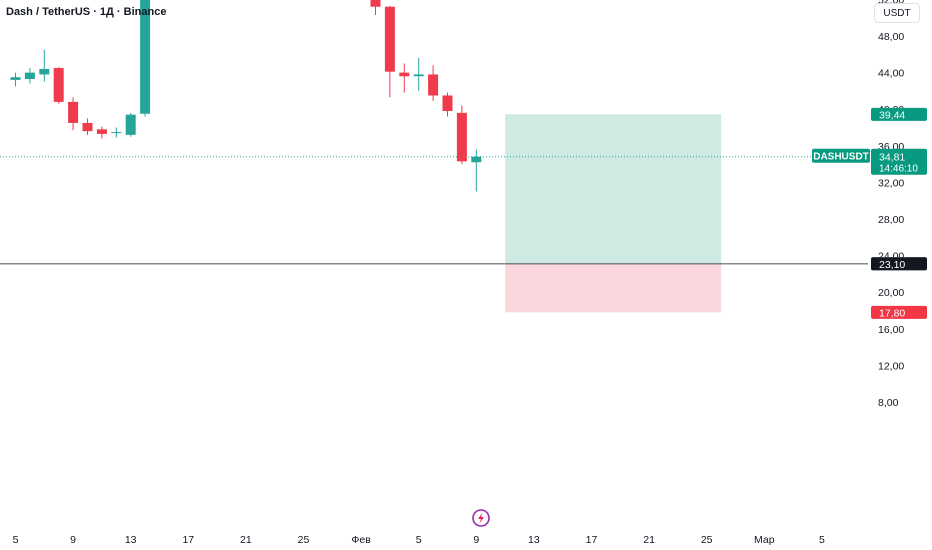  I want to click on stop-loss-label-text: 17,80, so click(892, 313).